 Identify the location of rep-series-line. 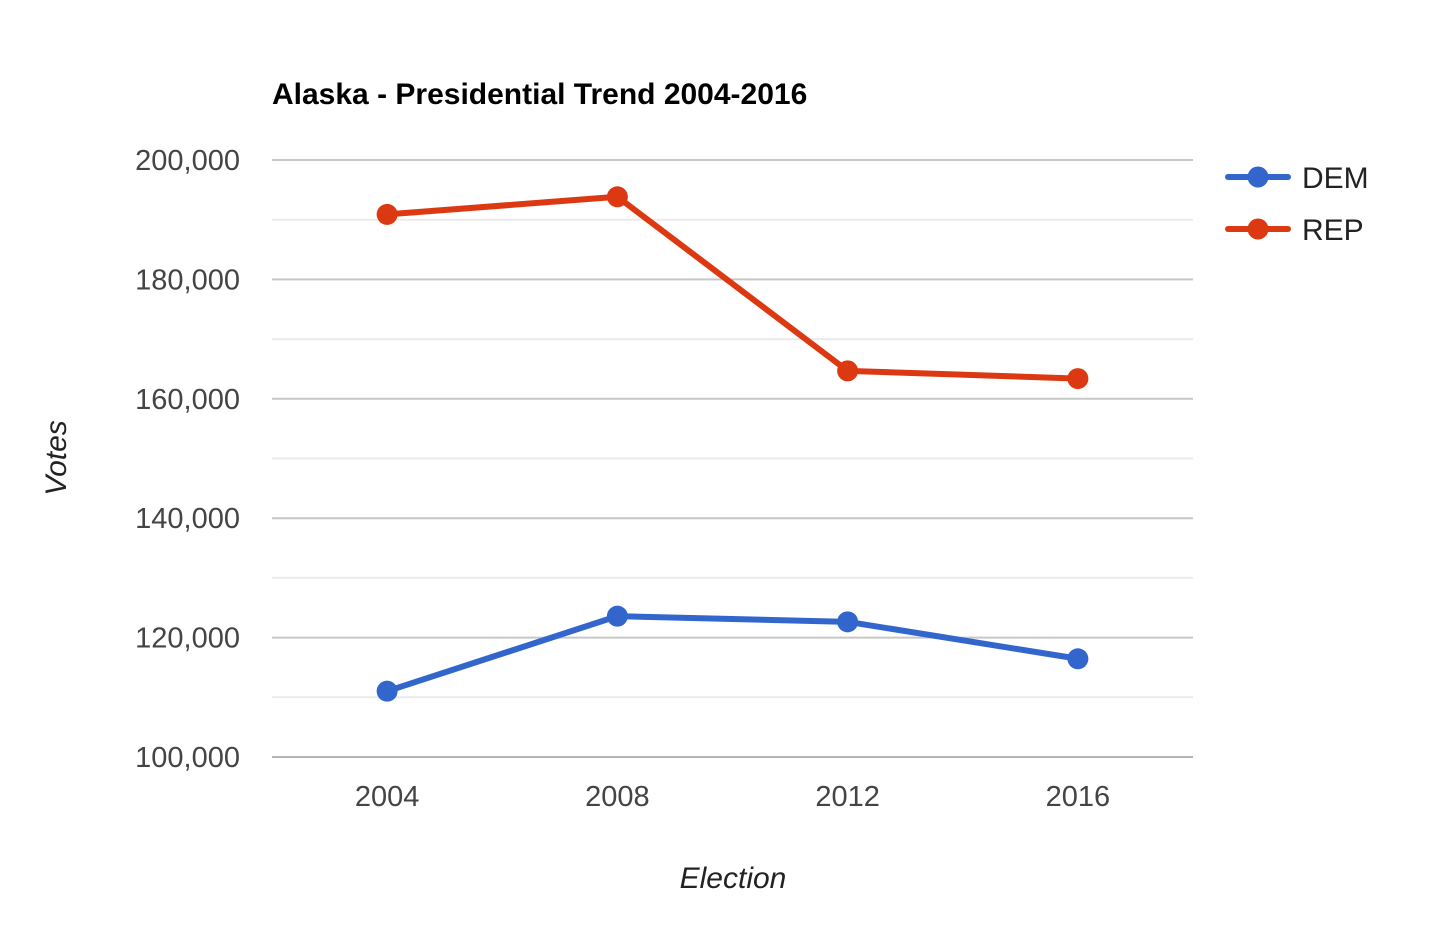
(732, 287).